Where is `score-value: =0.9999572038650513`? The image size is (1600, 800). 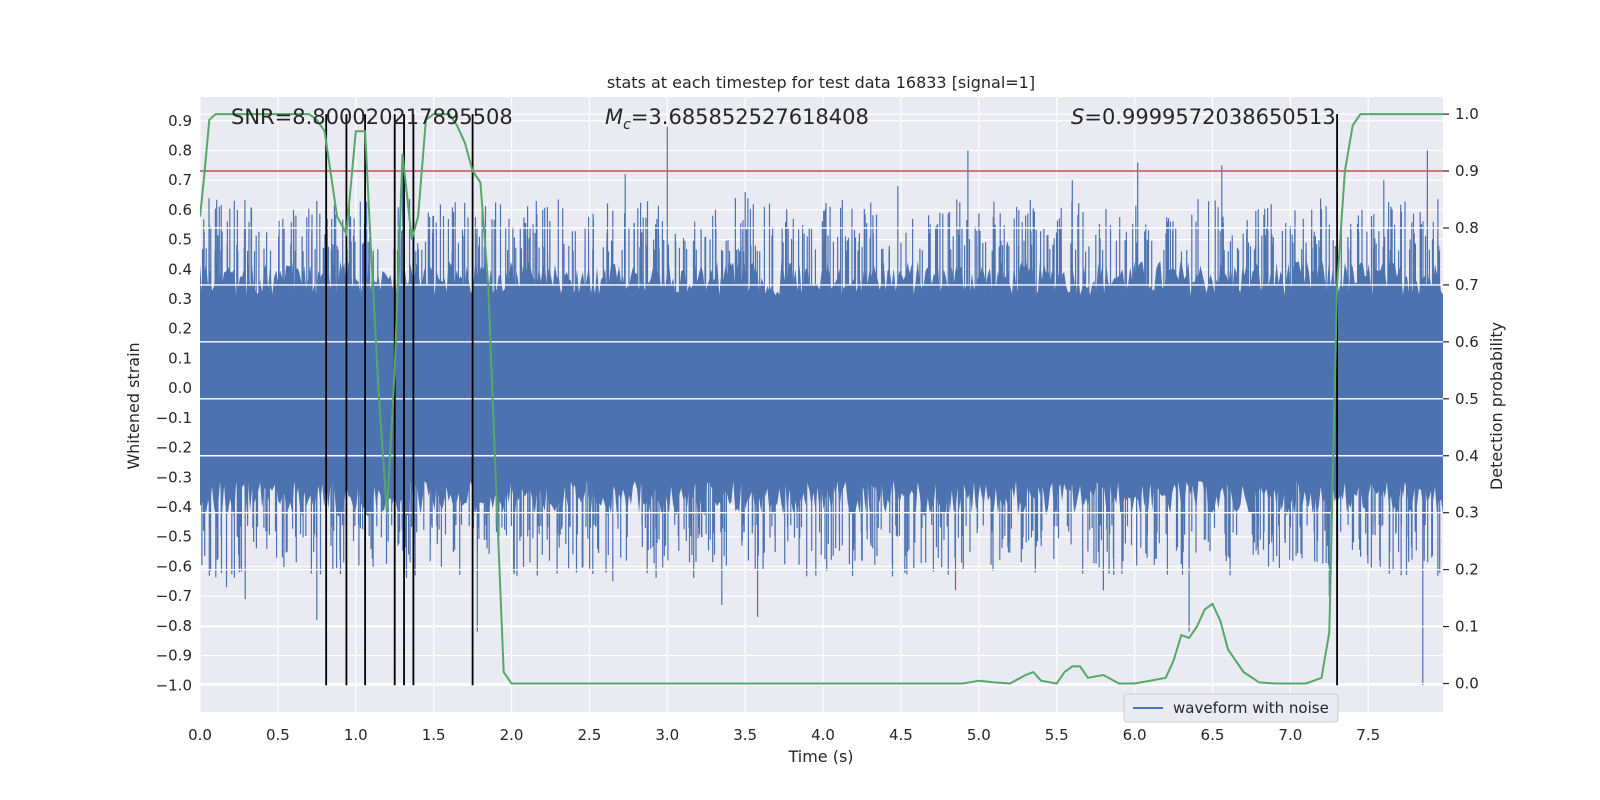
score-value: =0.9999572038650513 is located at coordinates (1209, 117).